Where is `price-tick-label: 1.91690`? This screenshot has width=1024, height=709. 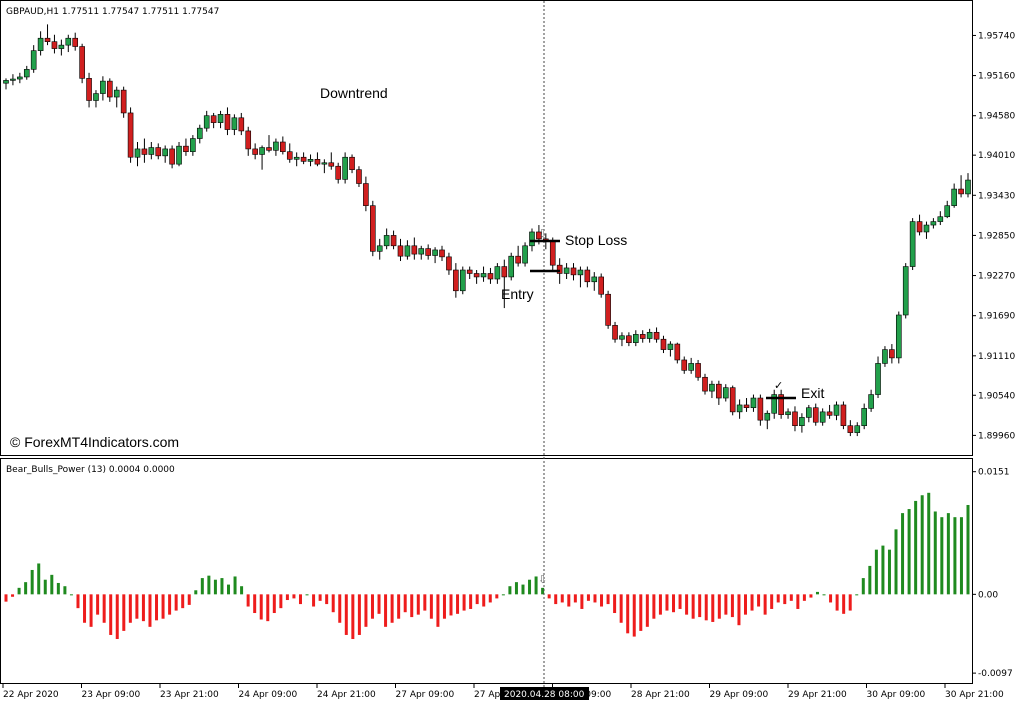 price-tick-label: 1.91690 is located at coordinates (996, 317).